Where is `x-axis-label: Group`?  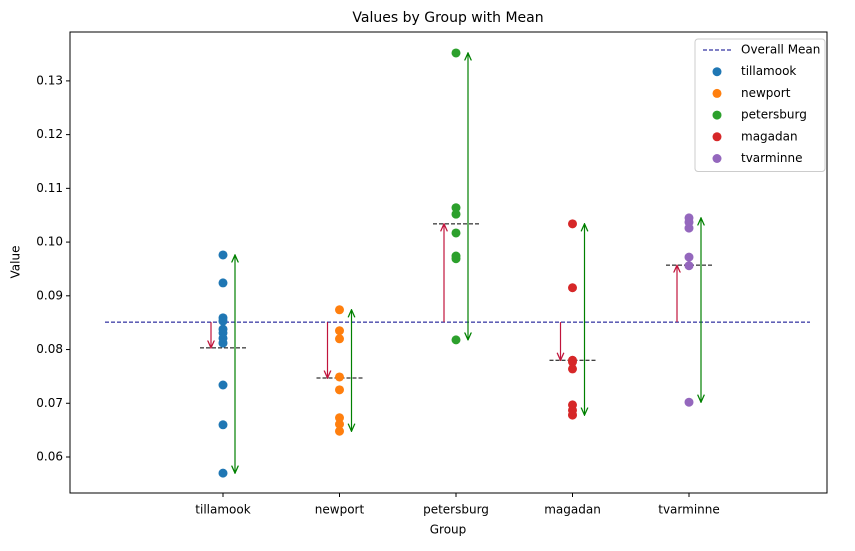 x-axis-label: Group is located at coordinates (448, 530).